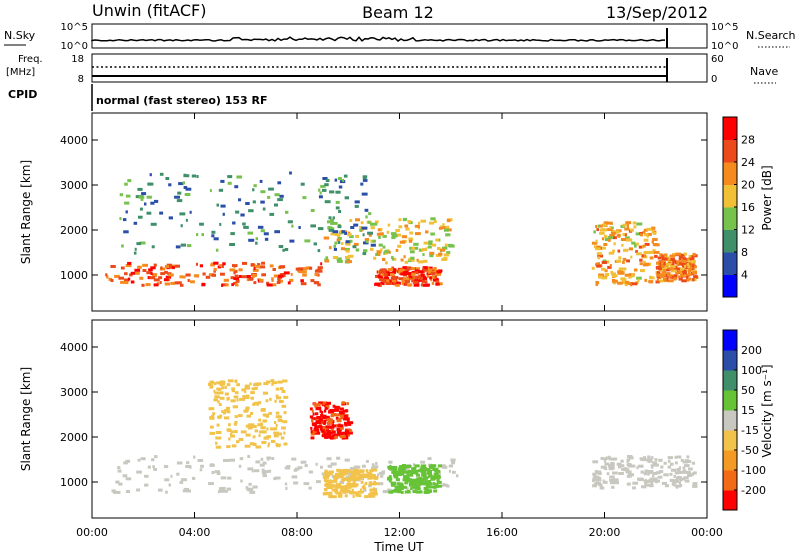 Image resolution: width=800 pixels, height=554 pixels. Describe the element at coordinates (730, 440) in the screenshot. I see `velocity-colorbar-segment` at that location.